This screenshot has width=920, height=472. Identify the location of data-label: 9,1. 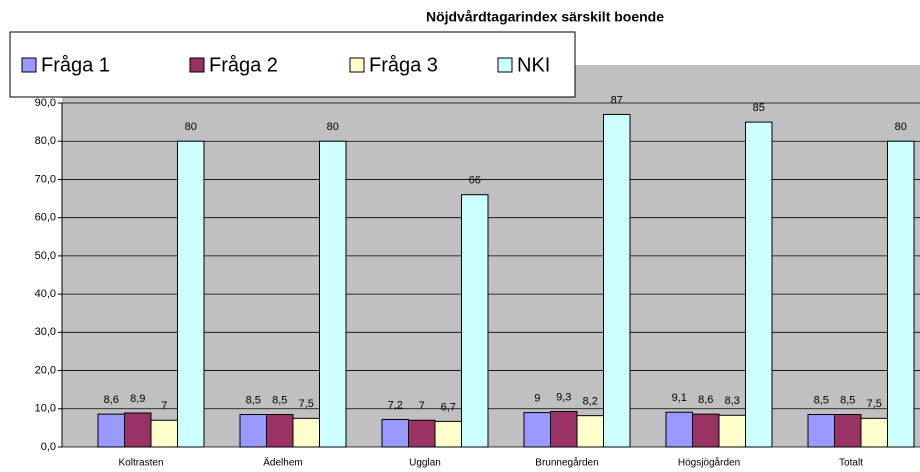
(679, 398).